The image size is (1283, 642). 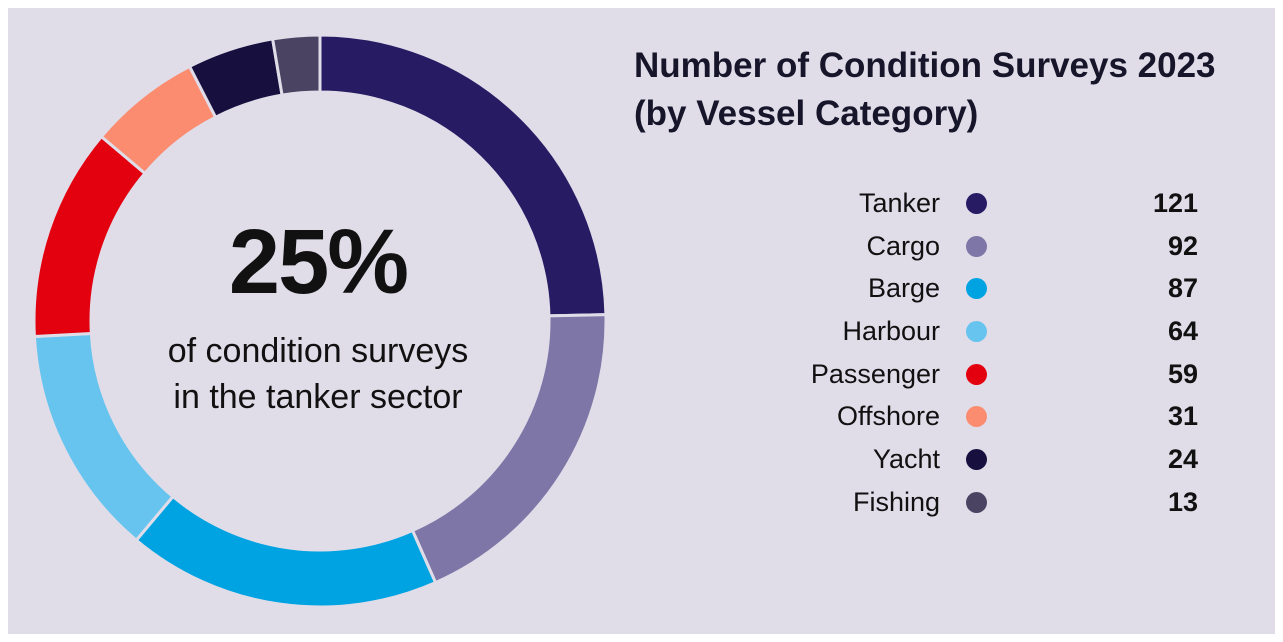 I want to click on legend-value: 92, so click(x=1182, y=245).